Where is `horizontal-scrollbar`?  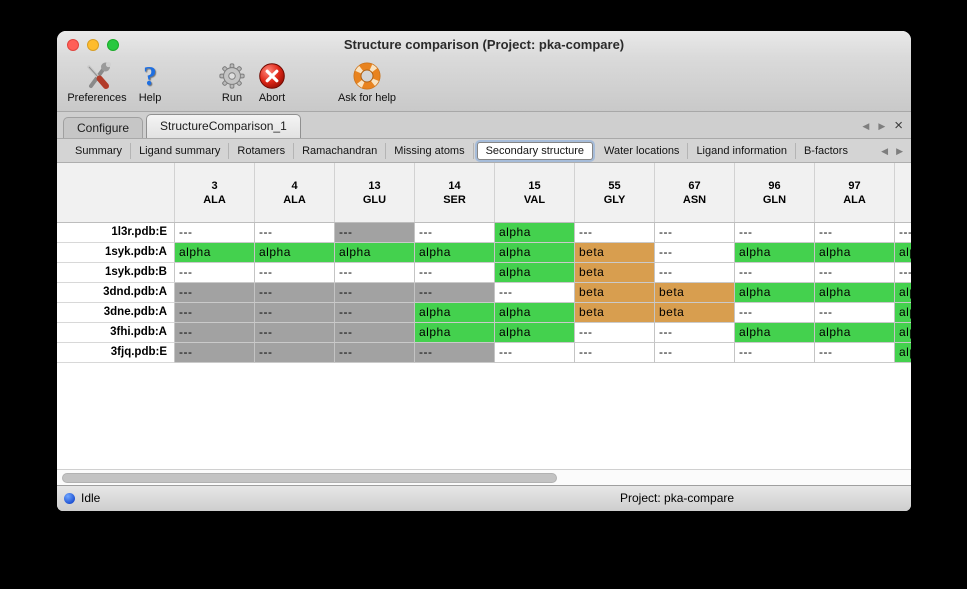
horizontal-scrollbar is located at coordinates (484, 477).